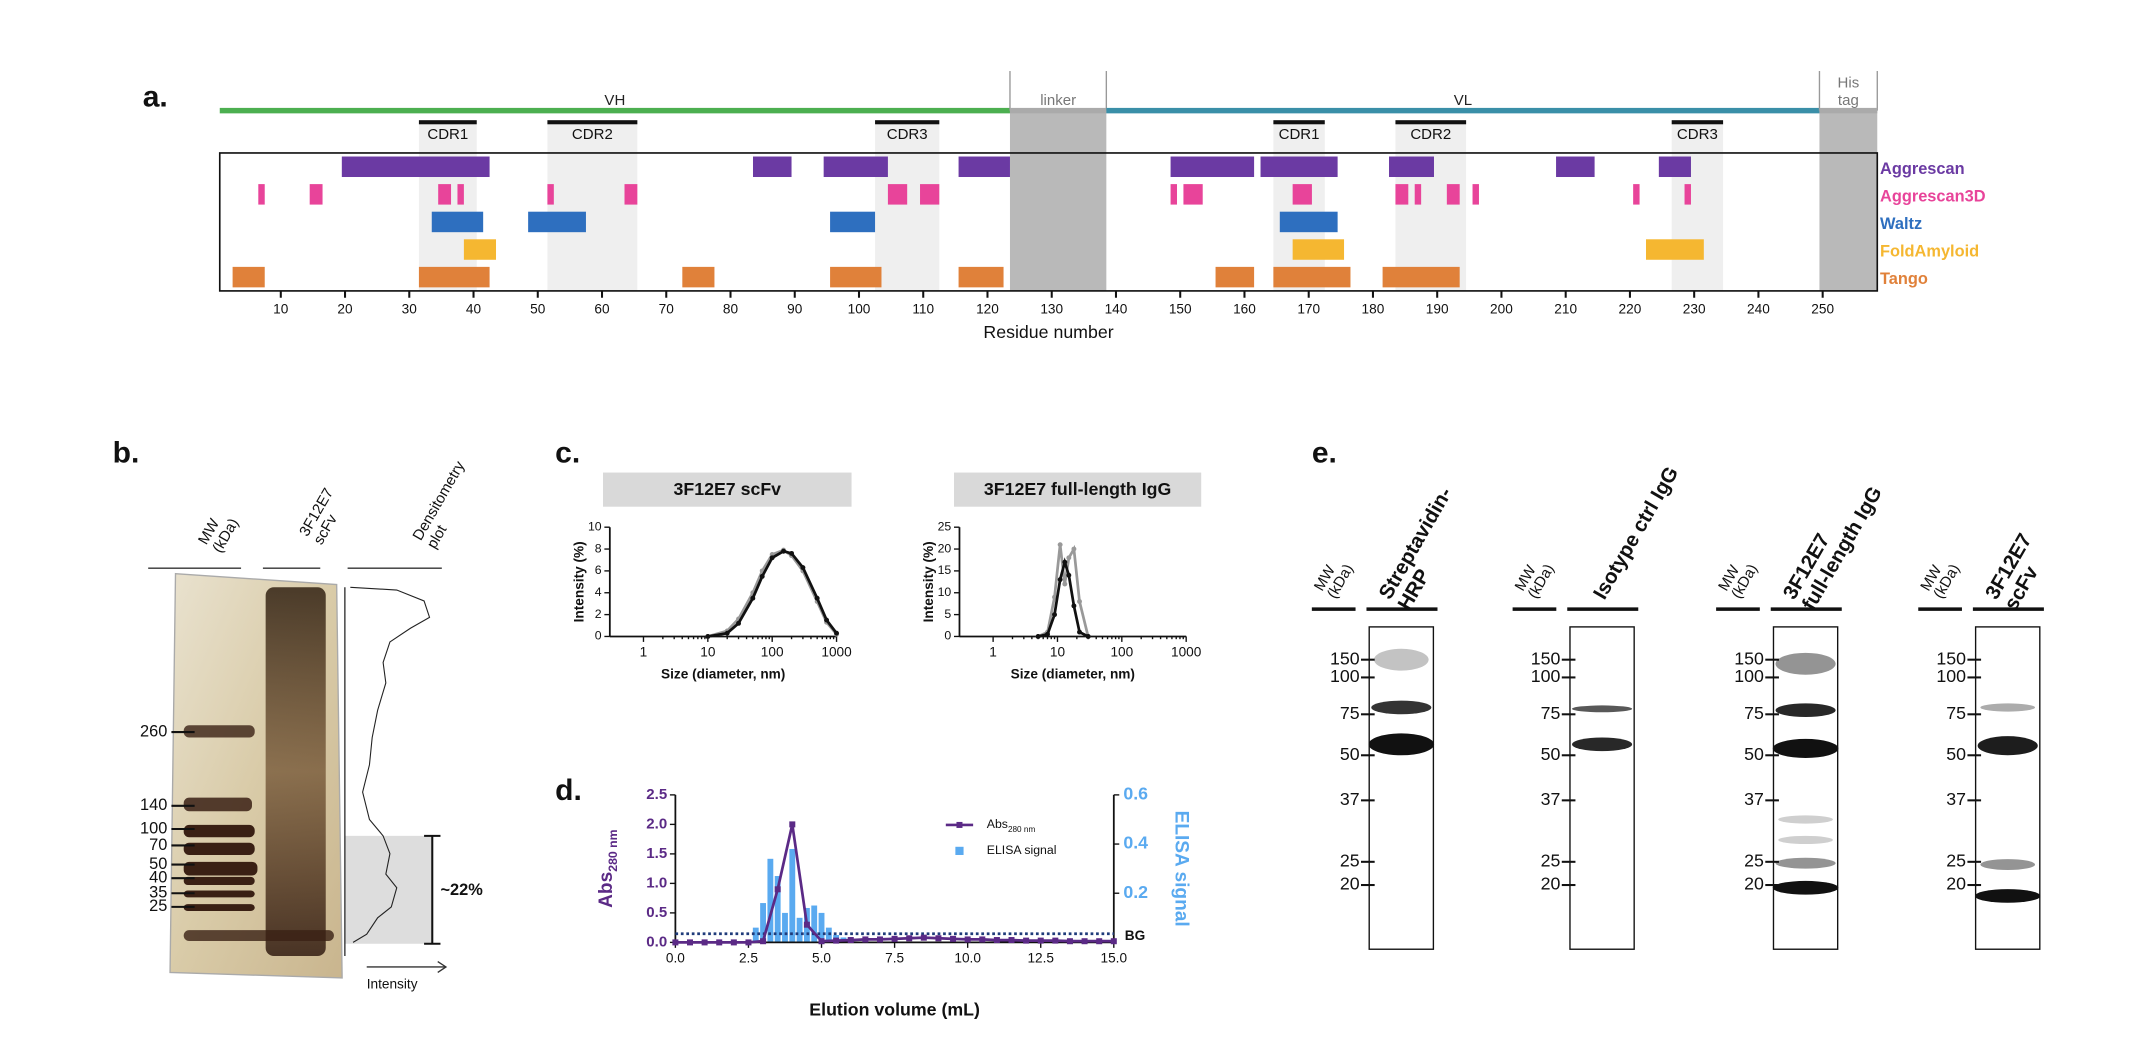 Image resolution: width=2132 pixels, height=1038 pixels. Describe the element at coordinates (1697, 134) in the screenshot. I see `cdr-label: CDR3` at that location.